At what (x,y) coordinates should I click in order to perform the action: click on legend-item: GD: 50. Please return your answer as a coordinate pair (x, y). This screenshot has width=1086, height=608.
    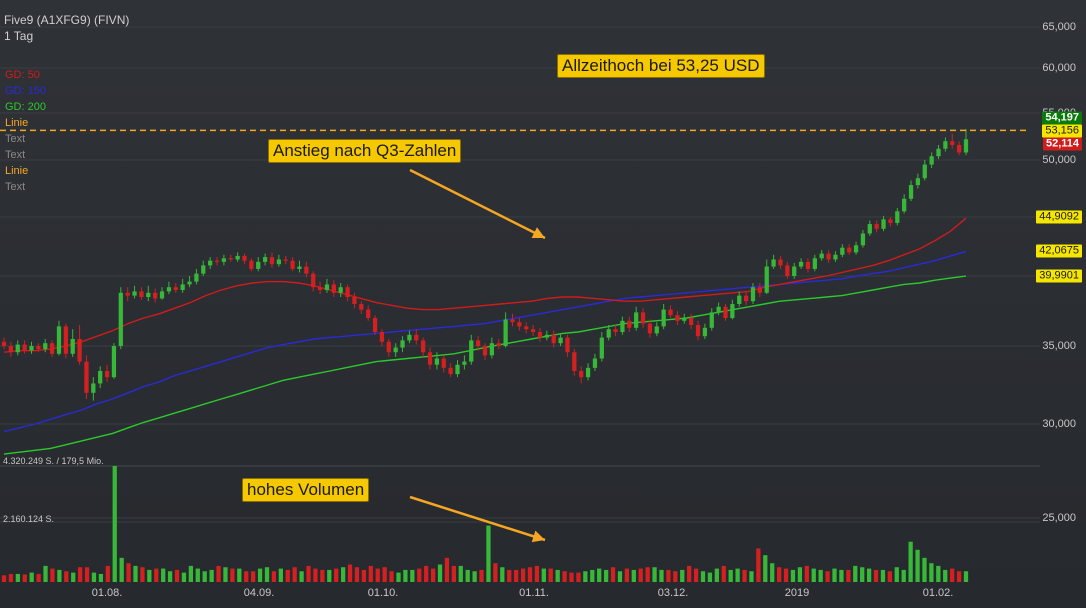
    Looking at the image, I should click on (22, 75).